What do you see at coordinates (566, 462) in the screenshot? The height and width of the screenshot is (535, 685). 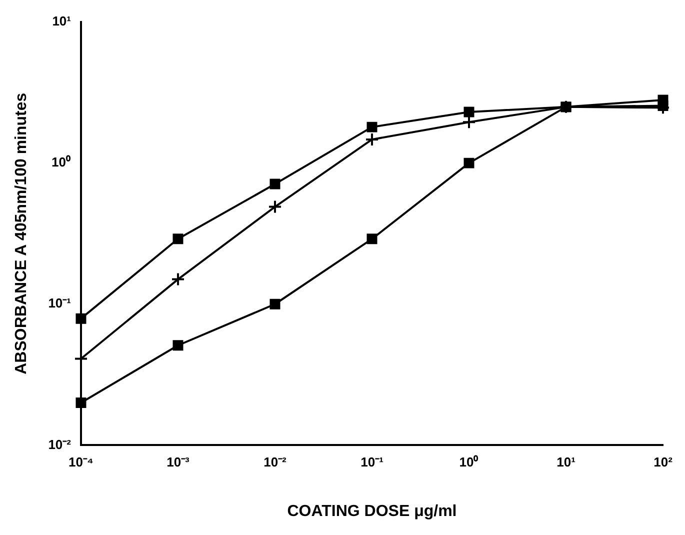 I see `x-tick-label: 10¹` at bounding box center [566, 462].